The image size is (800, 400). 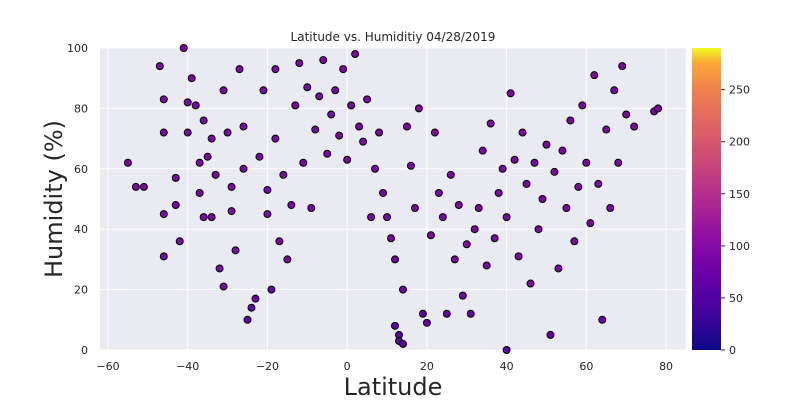 I want to click on x-tick-label: 20, so click(x=427, y=366).